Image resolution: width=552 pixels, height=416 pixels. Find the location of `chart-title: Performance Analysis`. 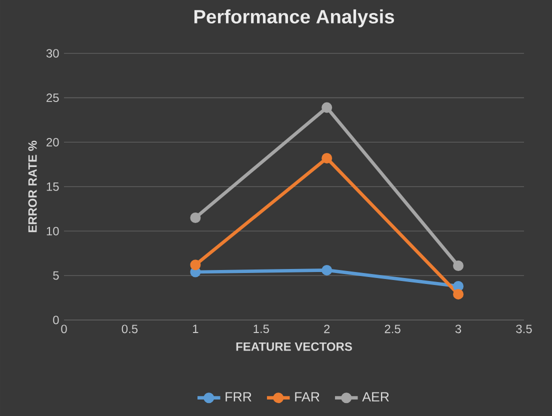

chart-title: Performance Analysis is located at coordinates (294, 18).